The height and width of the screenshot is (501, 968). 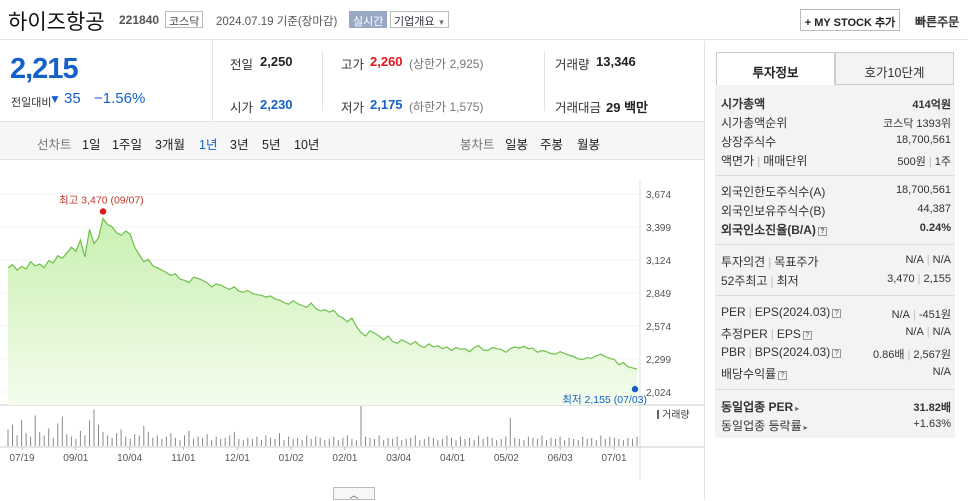 I want to click on market-cap-rank-value: 코스닥 1393위, so click(x=916, y=124).